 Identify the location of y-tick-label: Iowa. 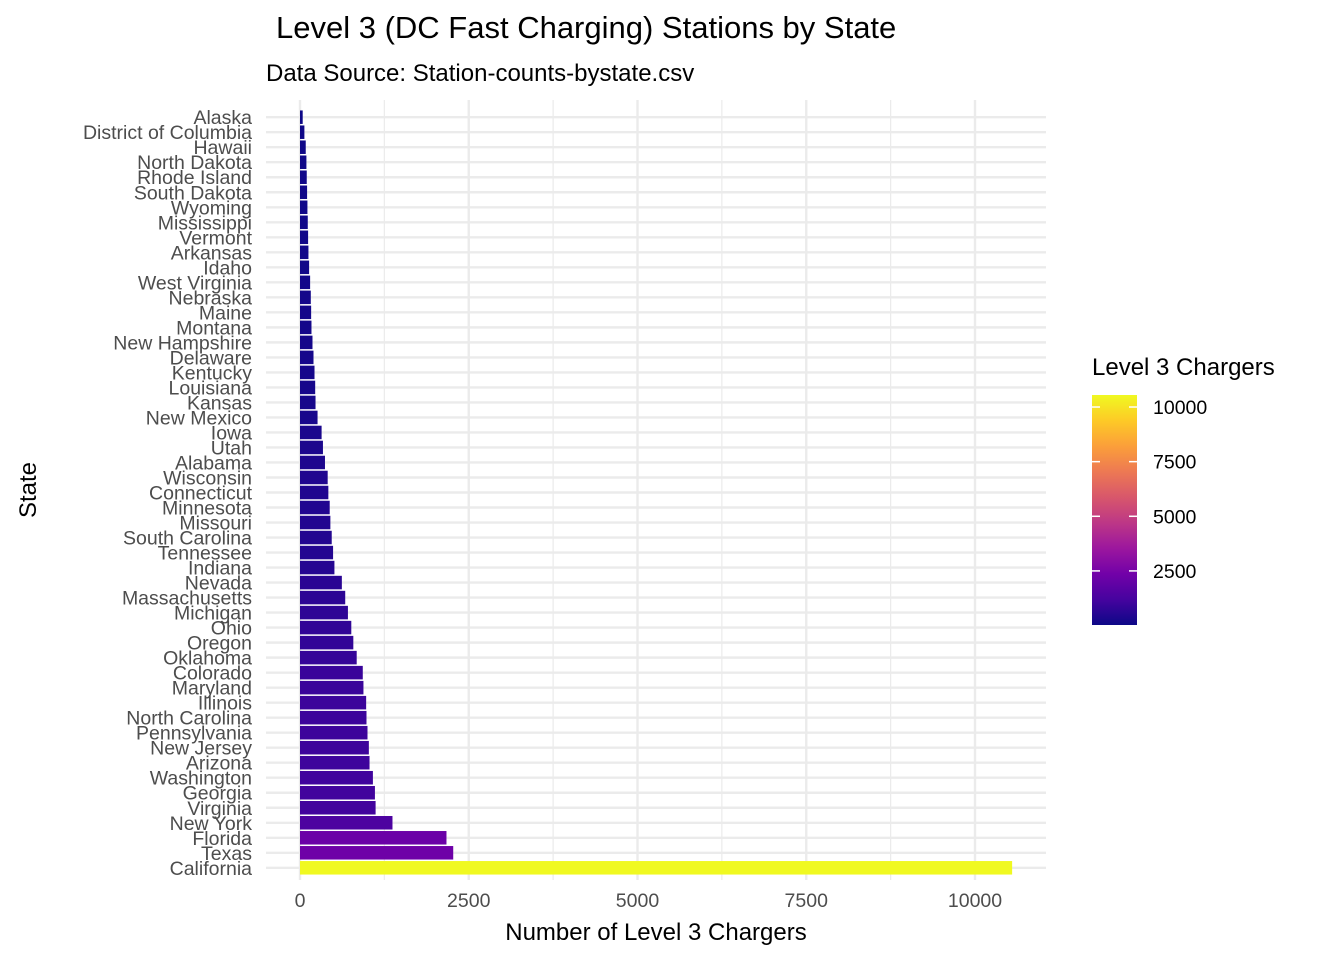
(231, 433).